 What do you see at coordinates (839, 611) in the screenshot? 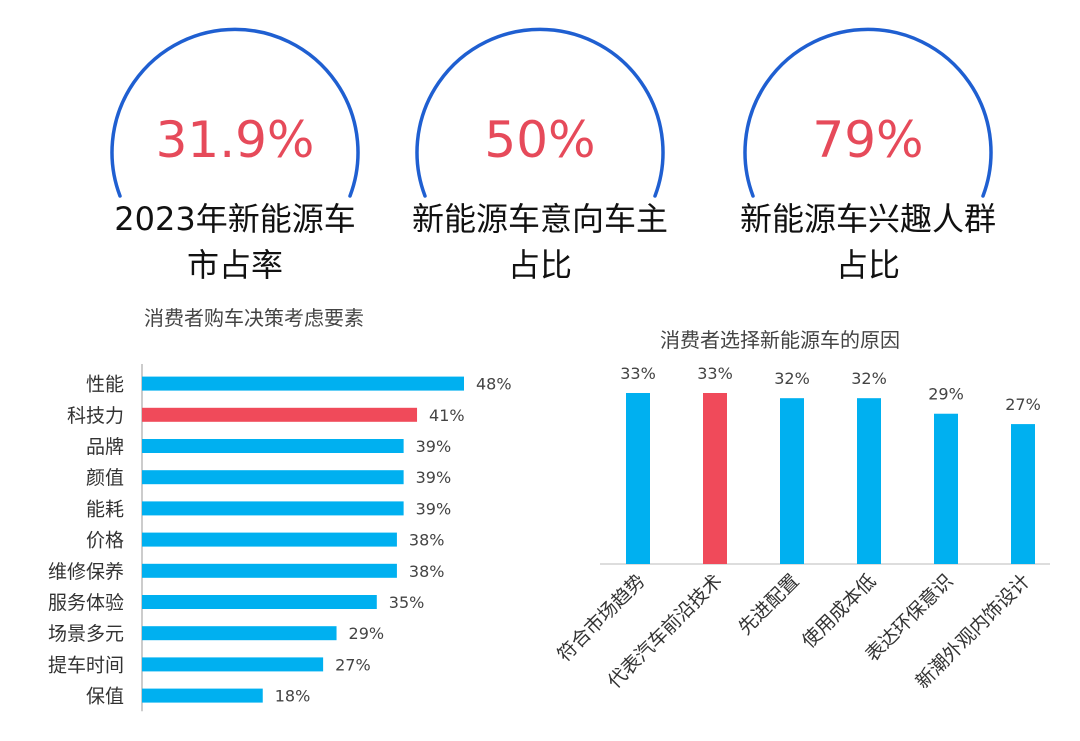
I see `vbar-category-label: 使用成本低` at bounding box center [839, 611].